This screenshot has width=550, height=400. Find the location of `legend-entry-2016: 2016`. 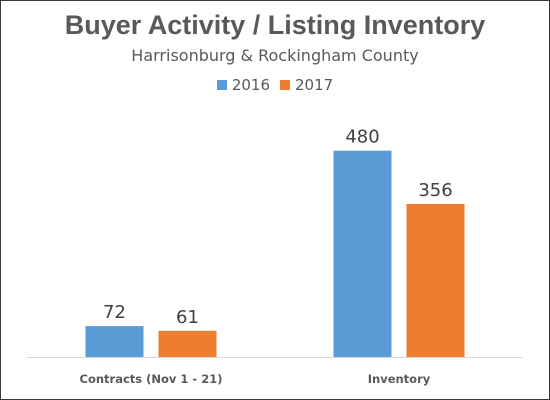

legend-entry-2016: 2016 is located at coordinates (243, 85).